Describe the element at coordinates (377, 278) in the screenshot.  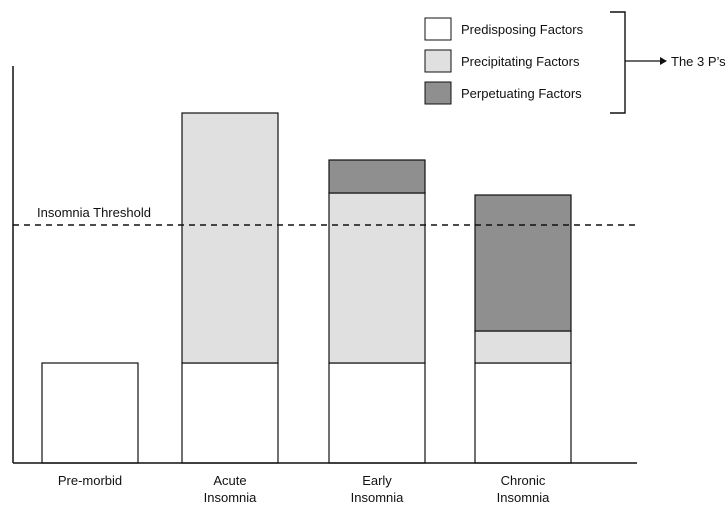
I see `bar-early-insomnia-precipitating-factors` at that location.